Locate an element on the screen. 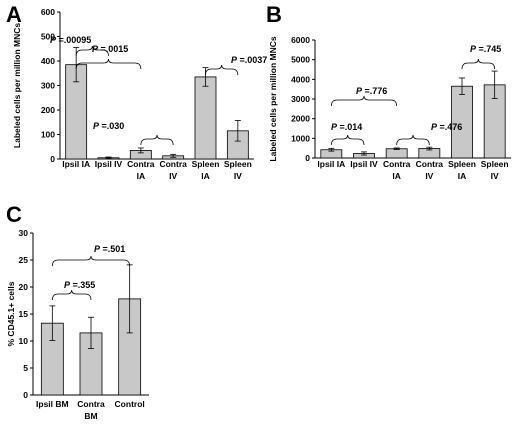  y-tick-label: 600 is located at coordinates (48, 12).